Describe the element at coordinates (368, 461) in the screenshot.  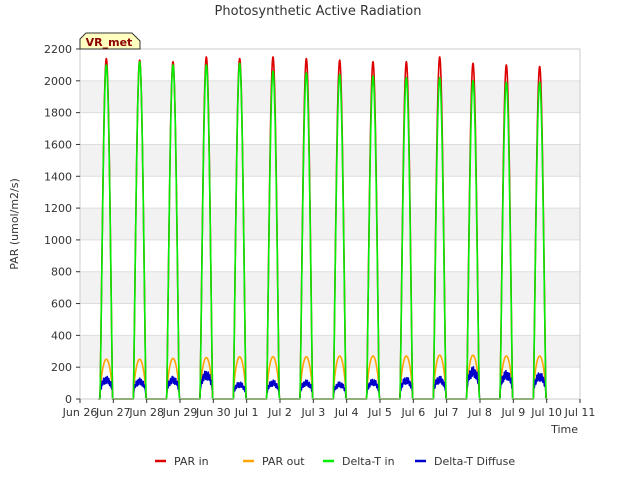
I see `legend-entry-label: Delta-T in` at that location.